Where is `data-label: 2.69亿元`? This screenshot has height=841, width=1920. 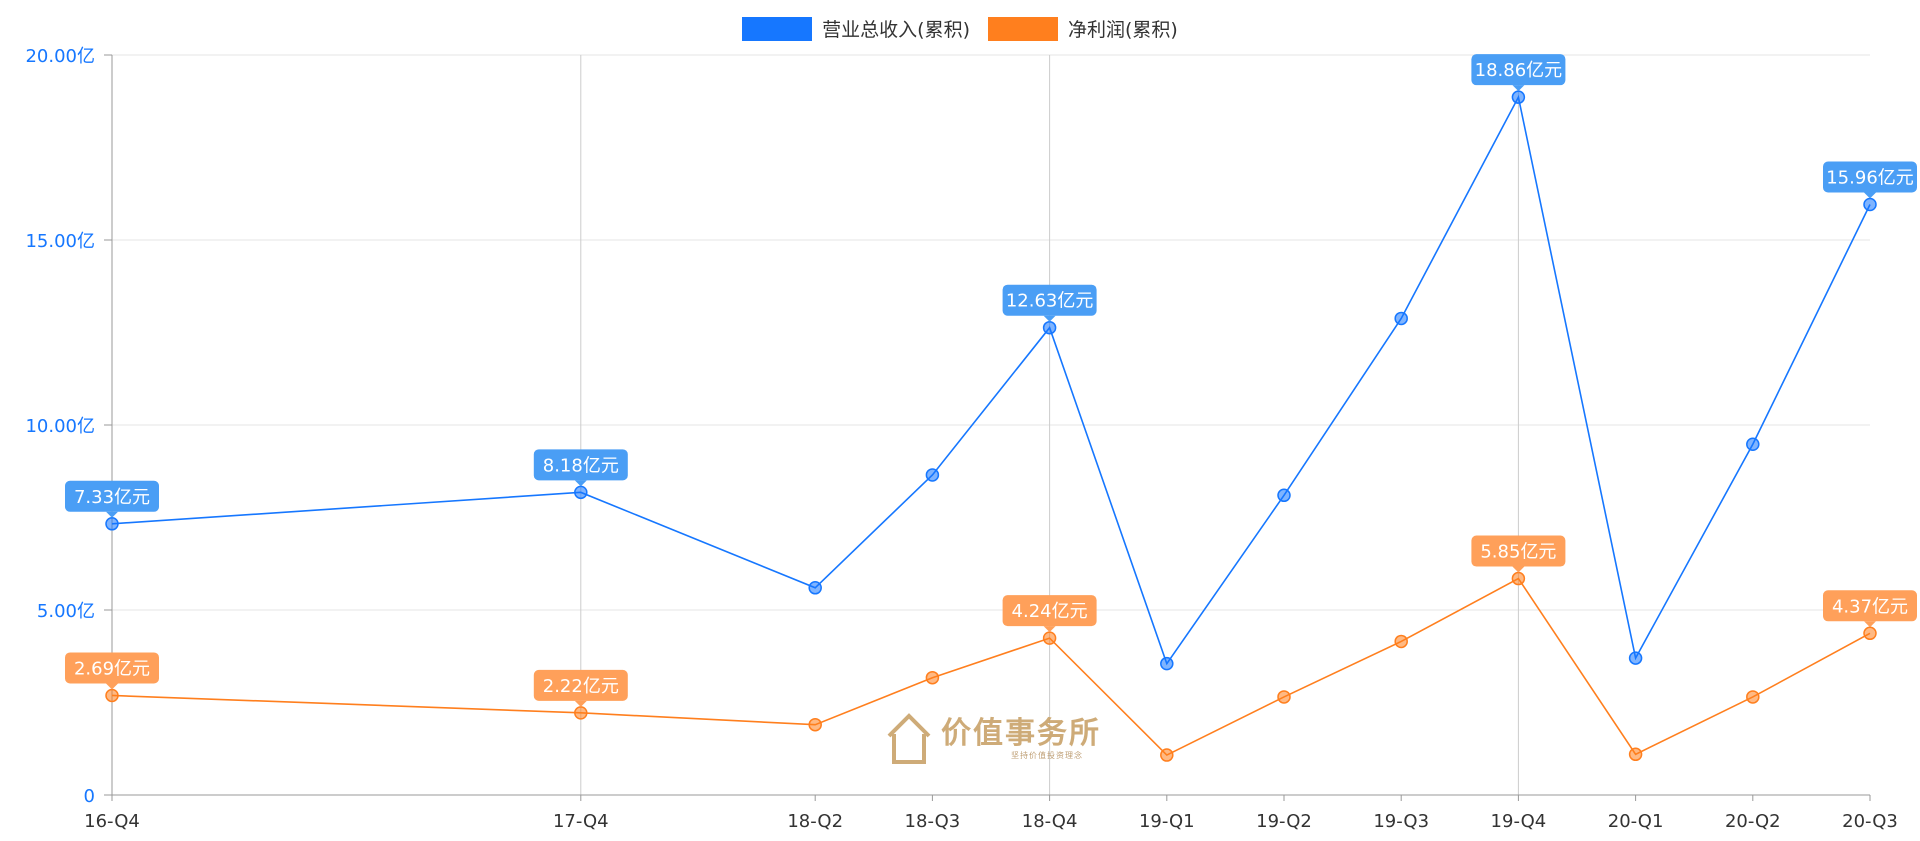 data-label: 2.69亿元 is located at coordinates (112, 668).